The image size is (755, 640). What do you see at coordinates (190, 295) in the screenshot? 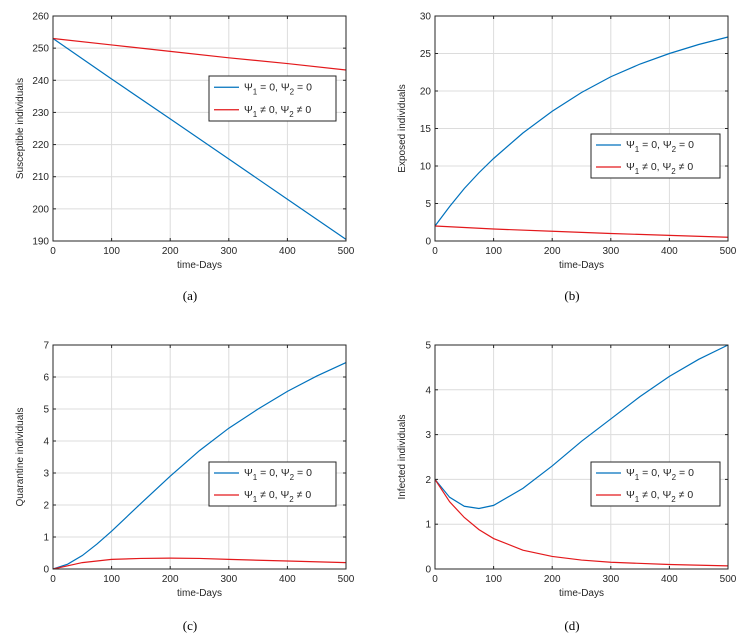
I see `panel-caption: (a)` at bounding box center [190, 295].